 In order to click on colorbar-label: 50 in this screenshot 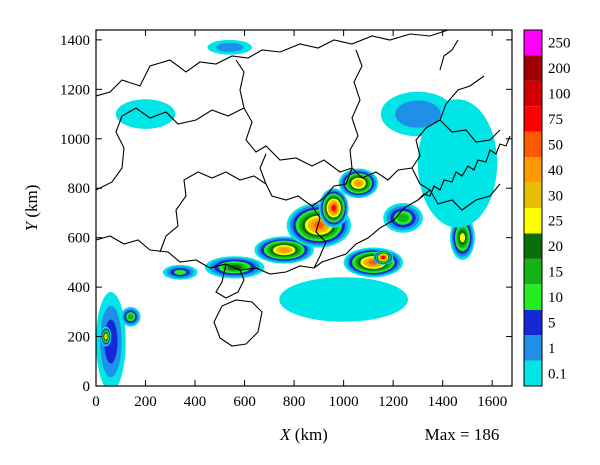, I will do `click(555, 145)`.